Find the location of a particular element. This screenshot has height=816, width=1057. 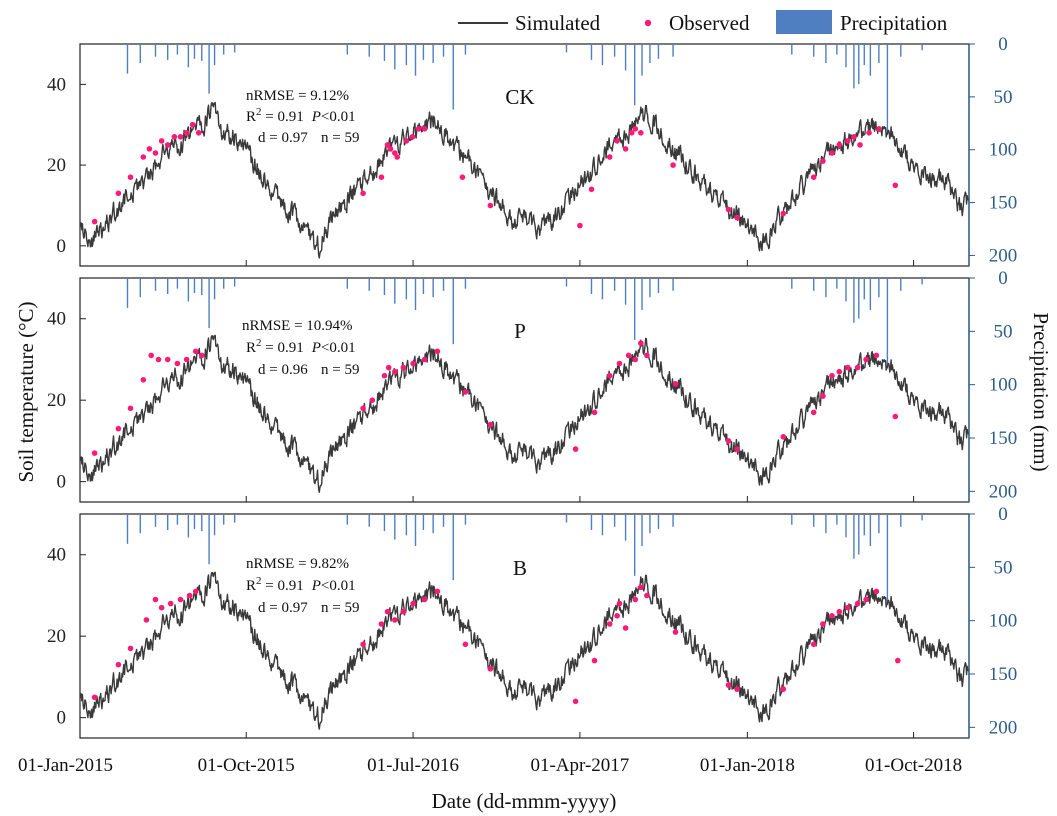

ck-nrmse: nRMSE = 9.12% is located at coordinates (297, 96).